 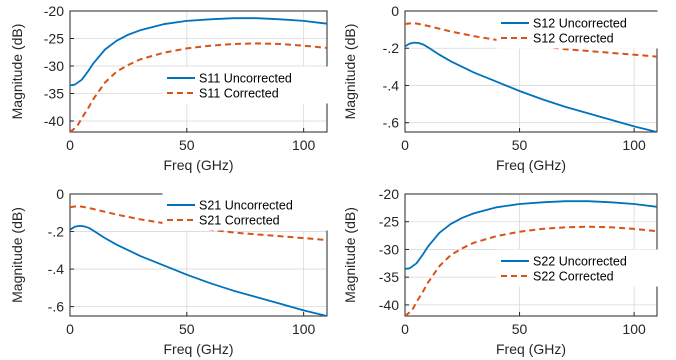 What do you see at coordinates (580, 24) in the screenshot?
I see `legend-label: S12 Uncorrected` at bounding box center [580, 24].